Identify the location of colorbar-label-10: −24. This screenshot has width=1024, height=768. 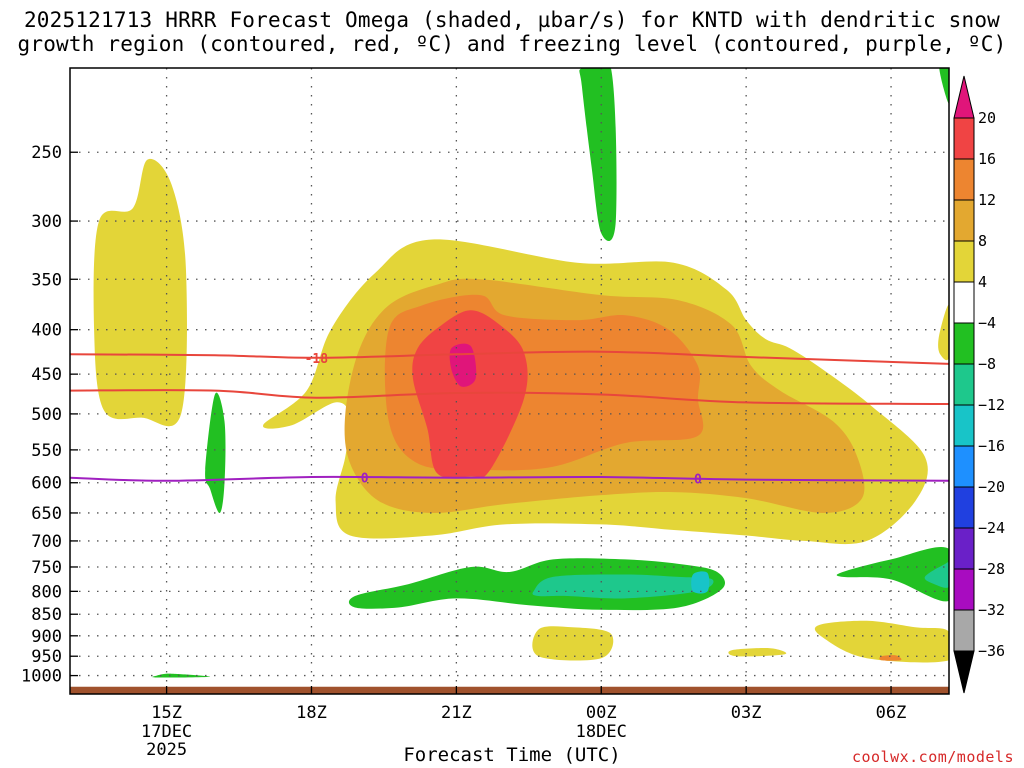
(991, 528).